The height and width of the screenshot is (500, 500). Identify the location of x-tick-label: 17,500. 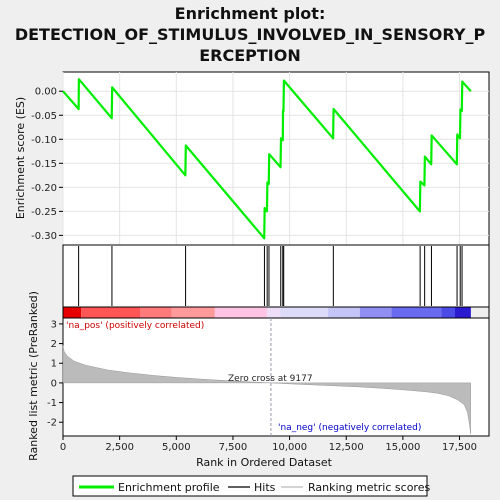
(459, 447).